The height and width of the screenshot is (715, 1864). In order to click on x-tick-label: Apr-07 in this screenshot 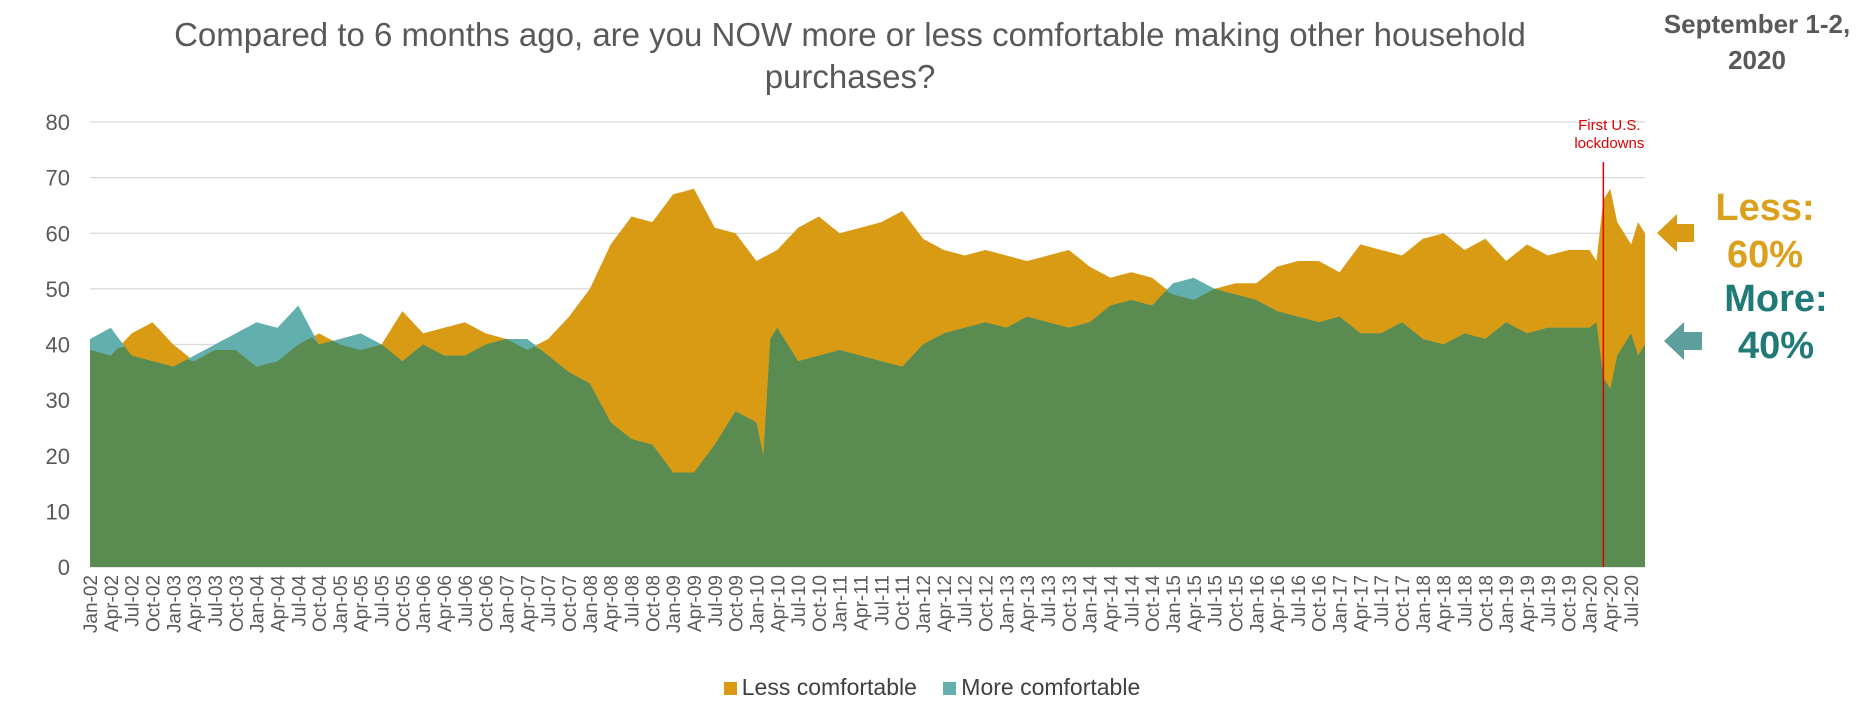, I will do `click(528, 603)`.